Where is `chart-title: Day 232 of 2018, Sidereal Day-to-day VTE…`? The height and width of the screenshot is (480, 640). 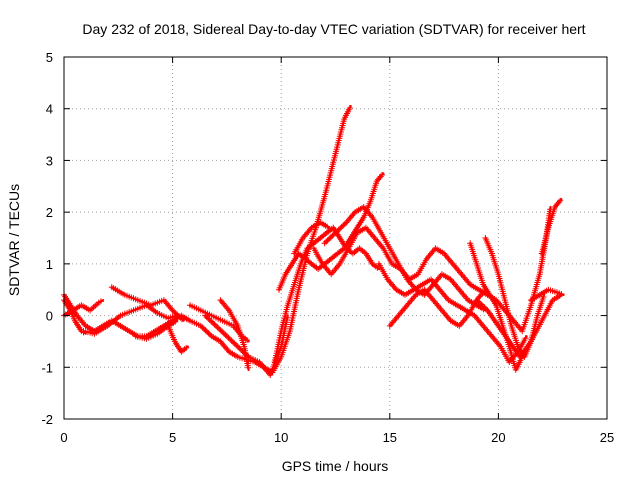
chart-title: Day 232 of 2018, Sidereal Day-to-day VTE… is located at coordinates (333, 29).